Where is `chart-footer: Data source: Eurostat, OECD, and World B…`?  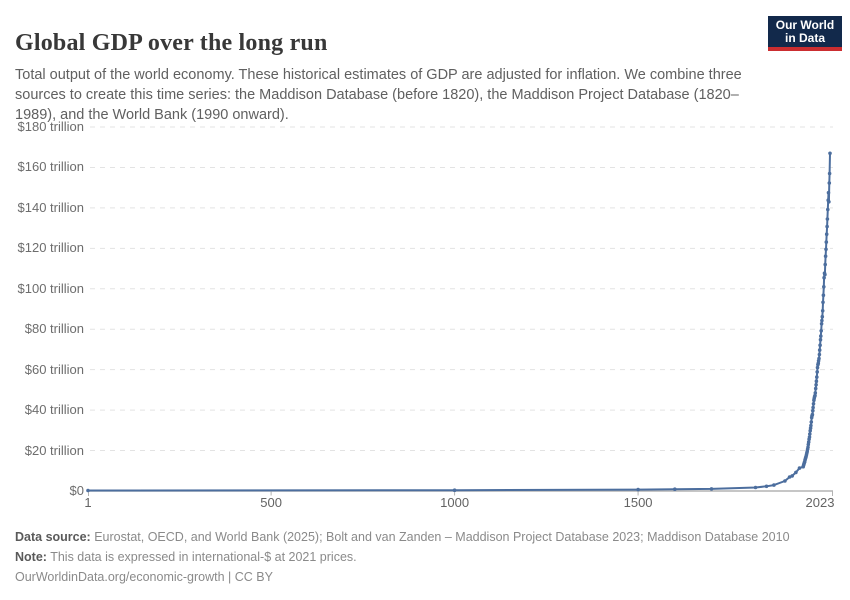
chart-footer: Data source: Eurostat, OECD, and World B… is located at coordinates (425, 557).